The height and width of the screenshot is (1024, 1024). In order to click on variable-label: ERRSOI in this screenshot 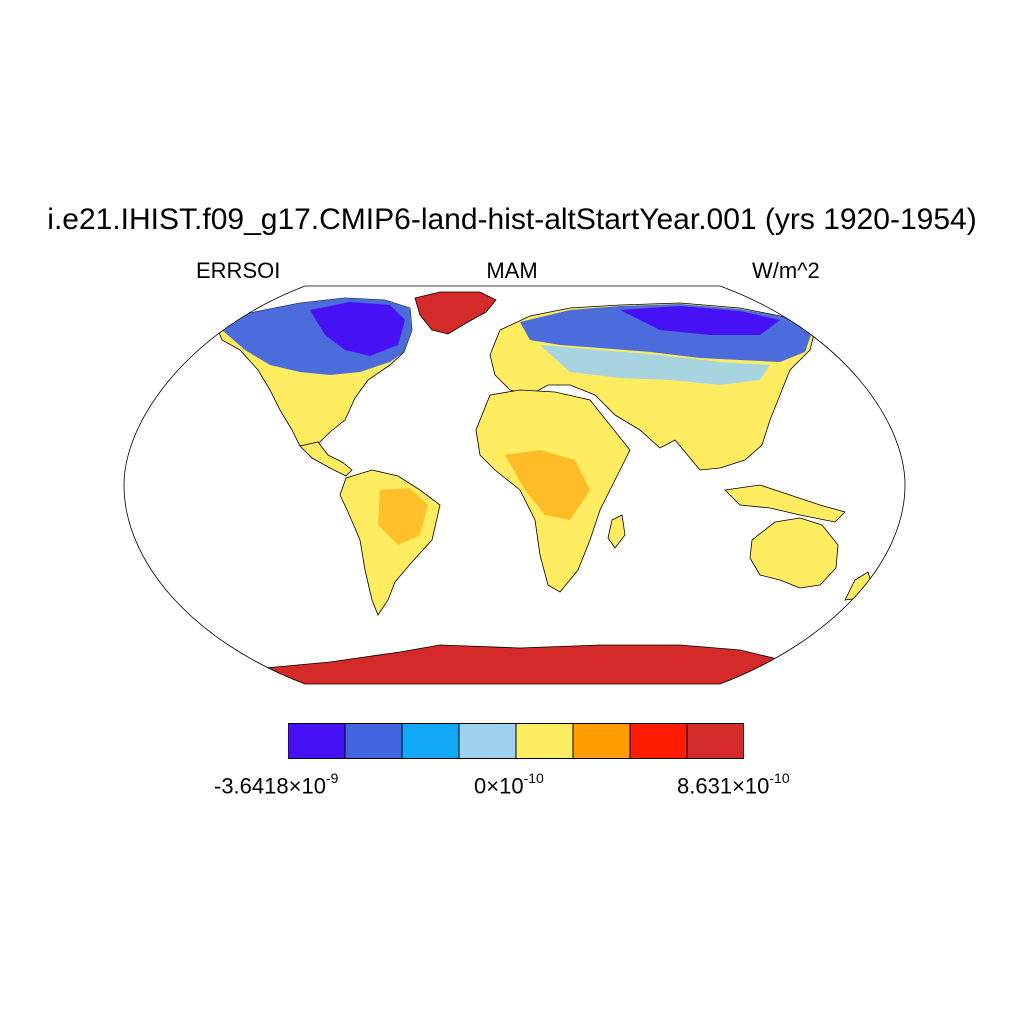, I will do `click(238, 270)`.